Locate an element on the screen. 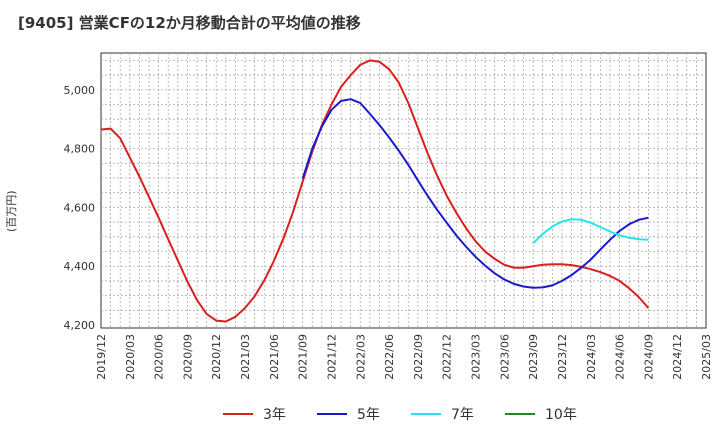 The height and width of the screenshot is (440, 720). y-tick-label: 4,600 is located at coordinates (80, 207).